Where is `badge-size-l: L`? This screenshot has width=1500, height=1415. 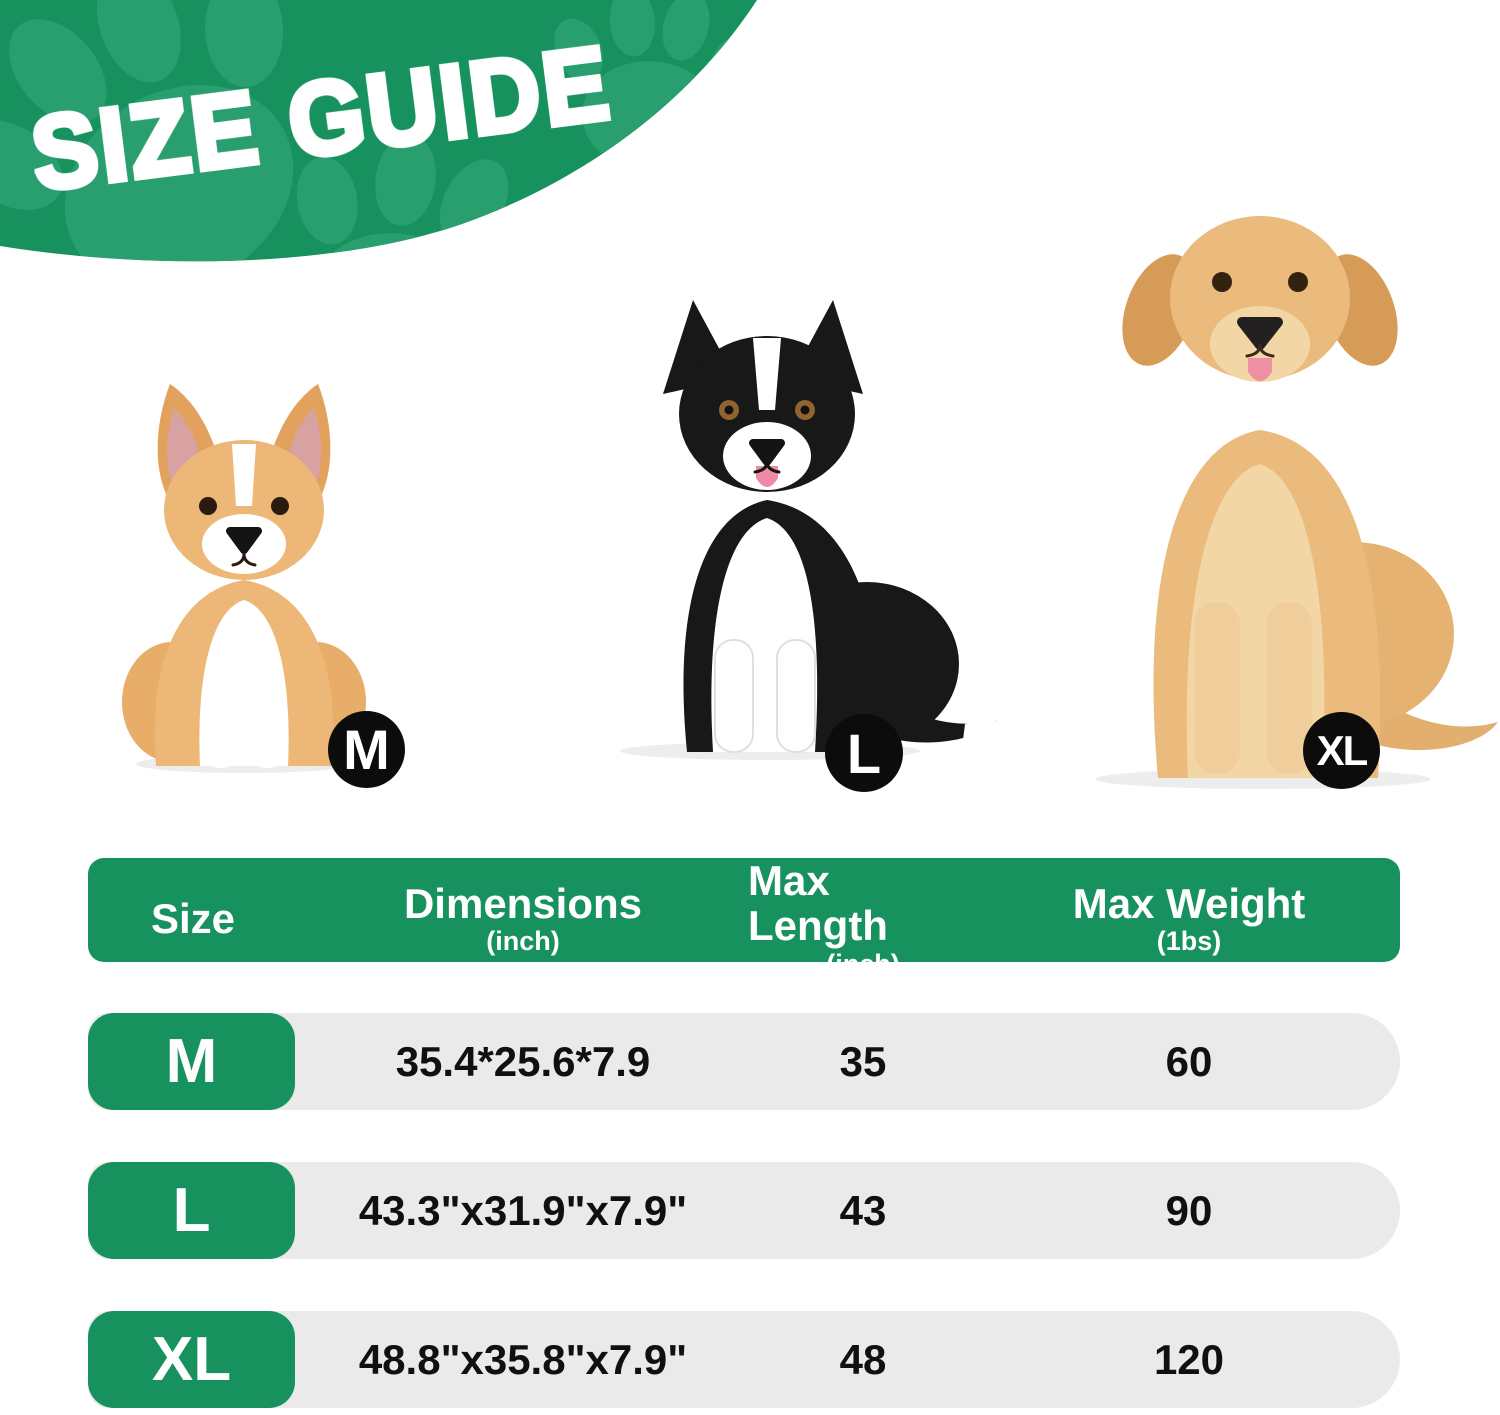 badge-size-l: L is located at coordinates (864, 753).